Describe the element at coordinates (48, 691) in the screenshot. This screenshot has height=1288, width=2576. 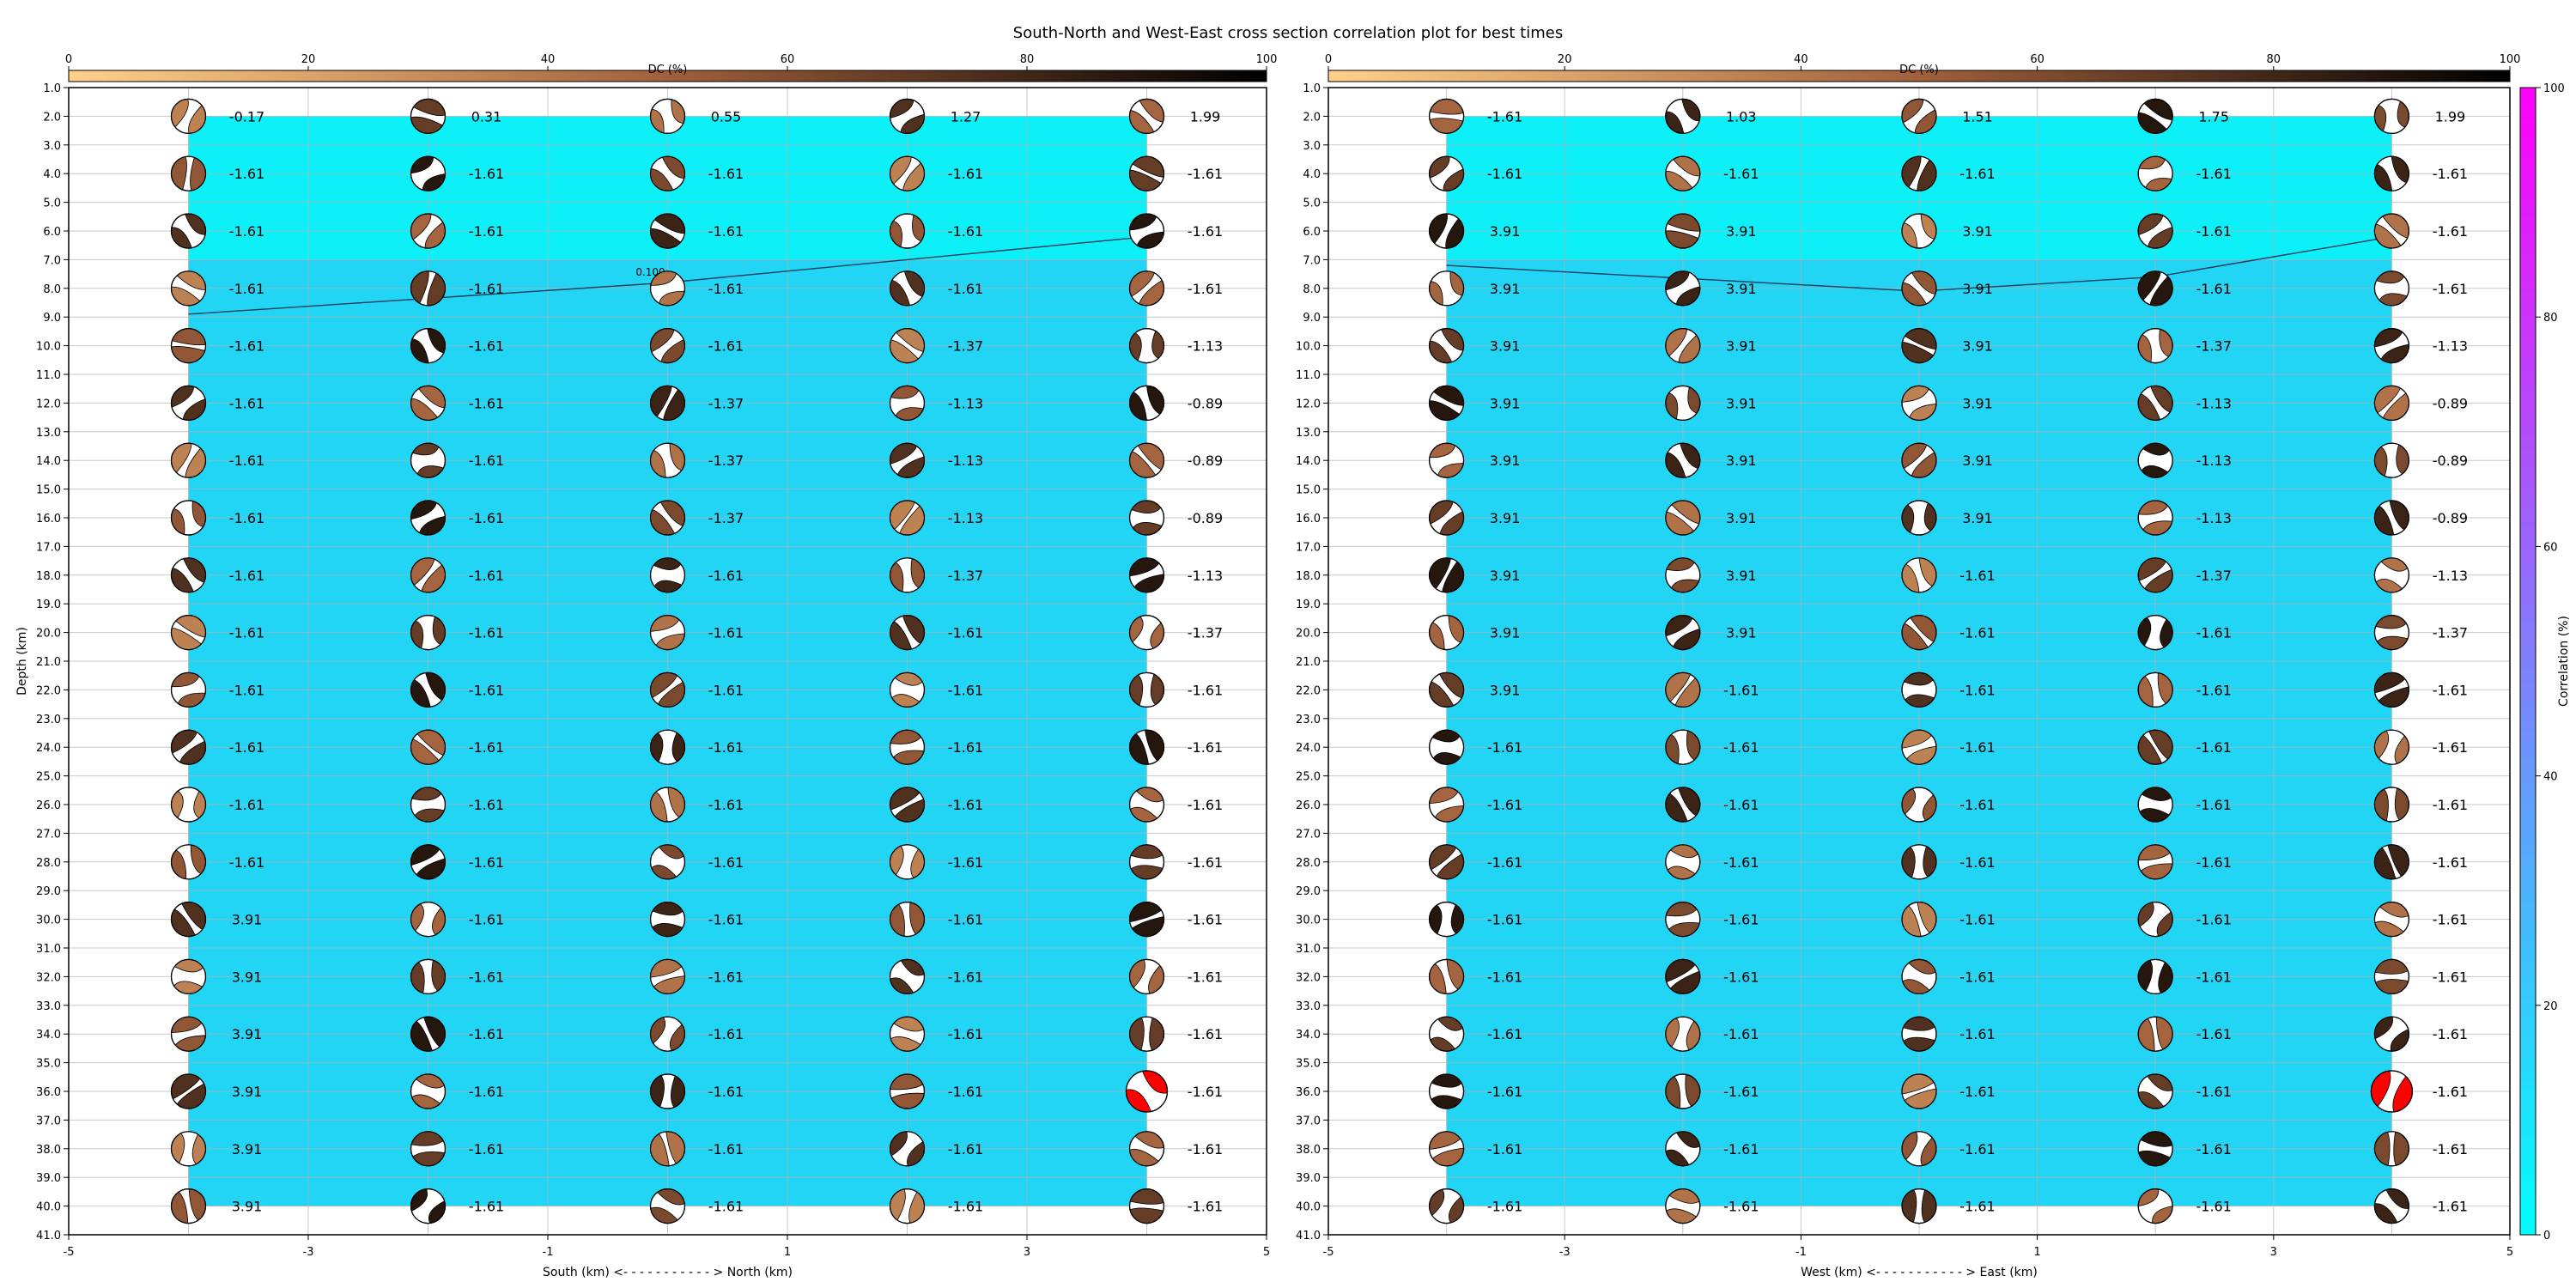
I see `y-tick-label: 22.0` at that location.